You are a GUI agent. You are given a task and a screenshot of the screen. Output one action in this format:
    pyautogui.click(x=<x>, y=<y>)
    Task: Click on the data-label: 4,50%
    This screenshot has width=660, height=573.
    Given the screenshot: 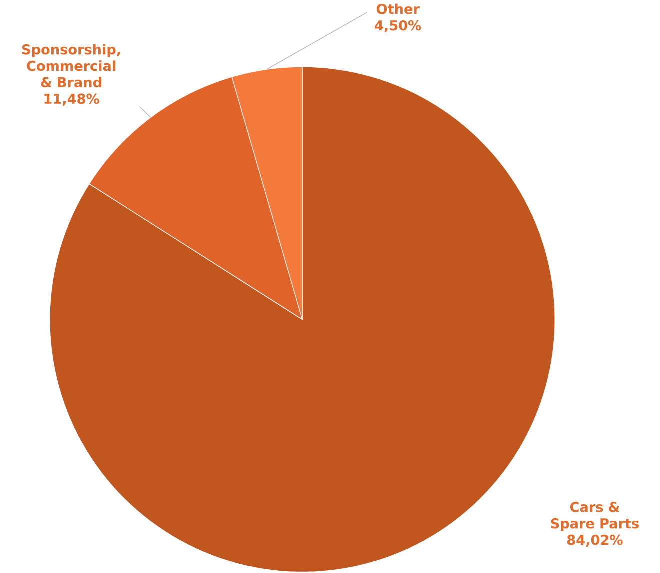 What is the action you would take?
    pyautogui.click(x=398, y=26)
    